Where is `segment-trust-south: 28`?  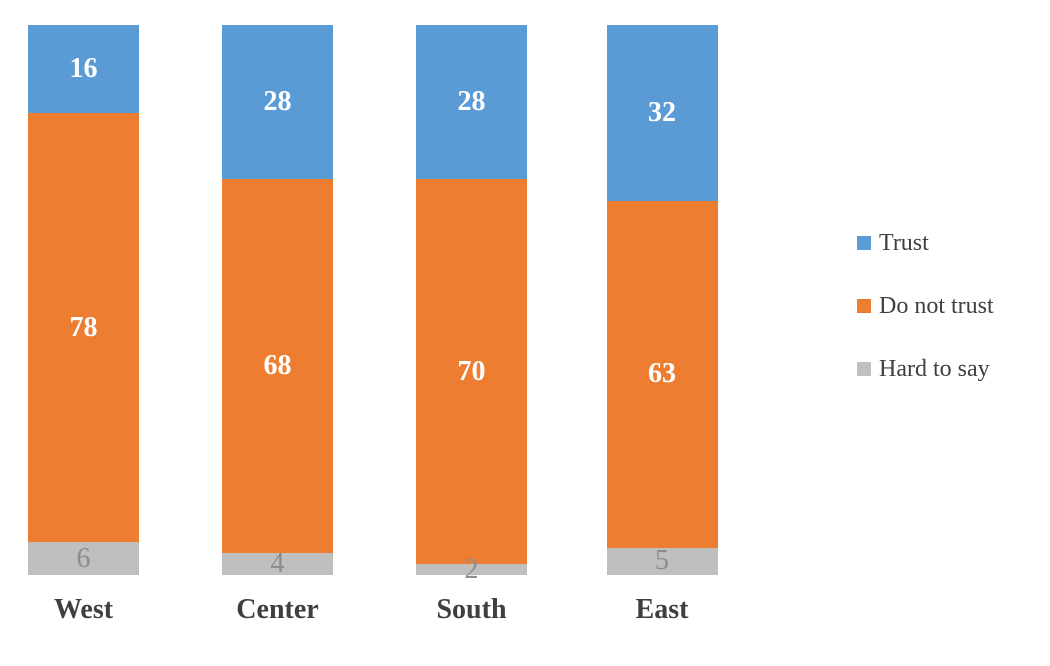
segment-trust-south: 28 is located at coordinates (471, 102).